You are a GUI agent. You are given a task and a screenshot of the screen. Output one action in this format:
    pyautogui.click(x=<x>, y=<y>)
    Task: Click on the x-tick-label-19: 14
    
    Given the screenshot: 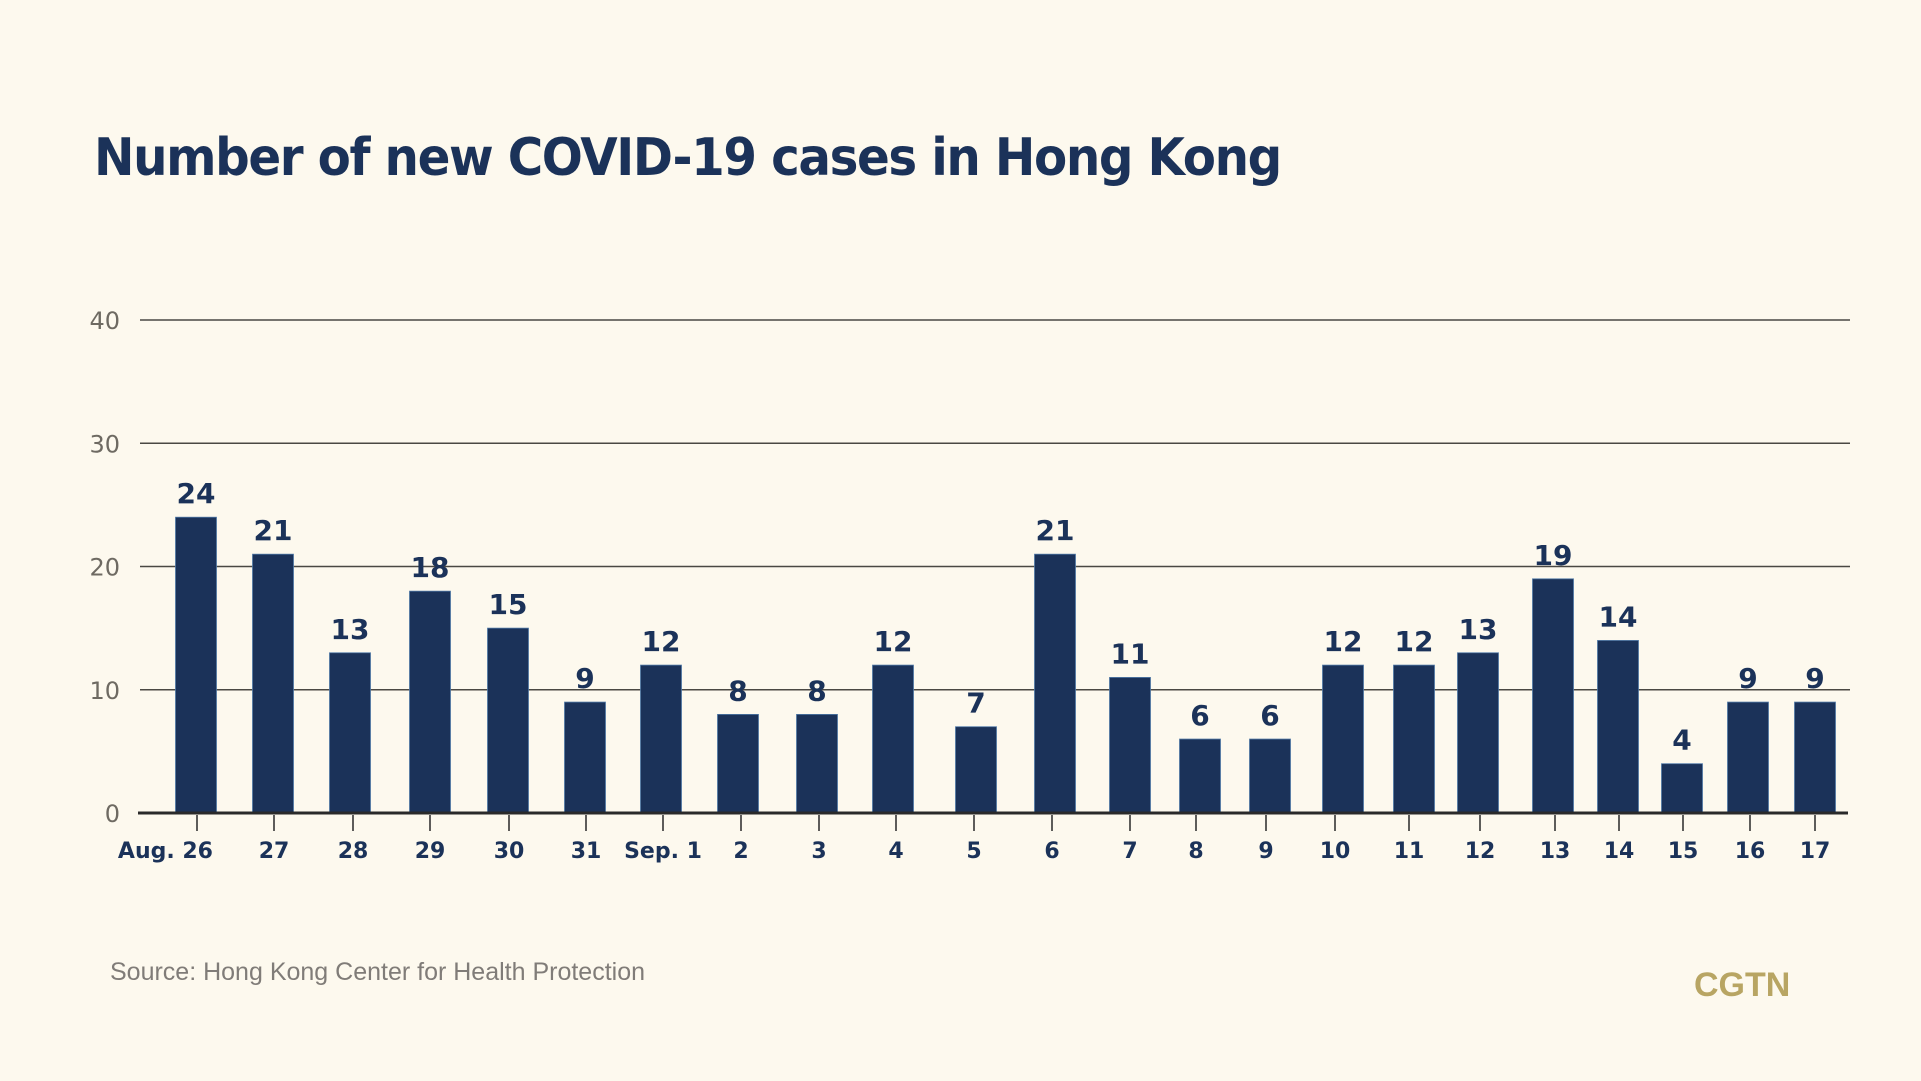 What is the action you would take?
    pyautogui.click(x=1619, y=851)
    